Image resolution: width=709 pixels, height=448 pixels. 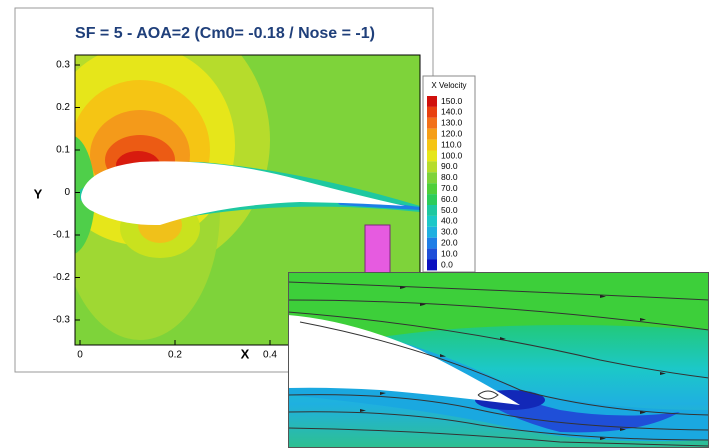 I want to click on x-tick-label: 0.2, so click(x=175, y=355).